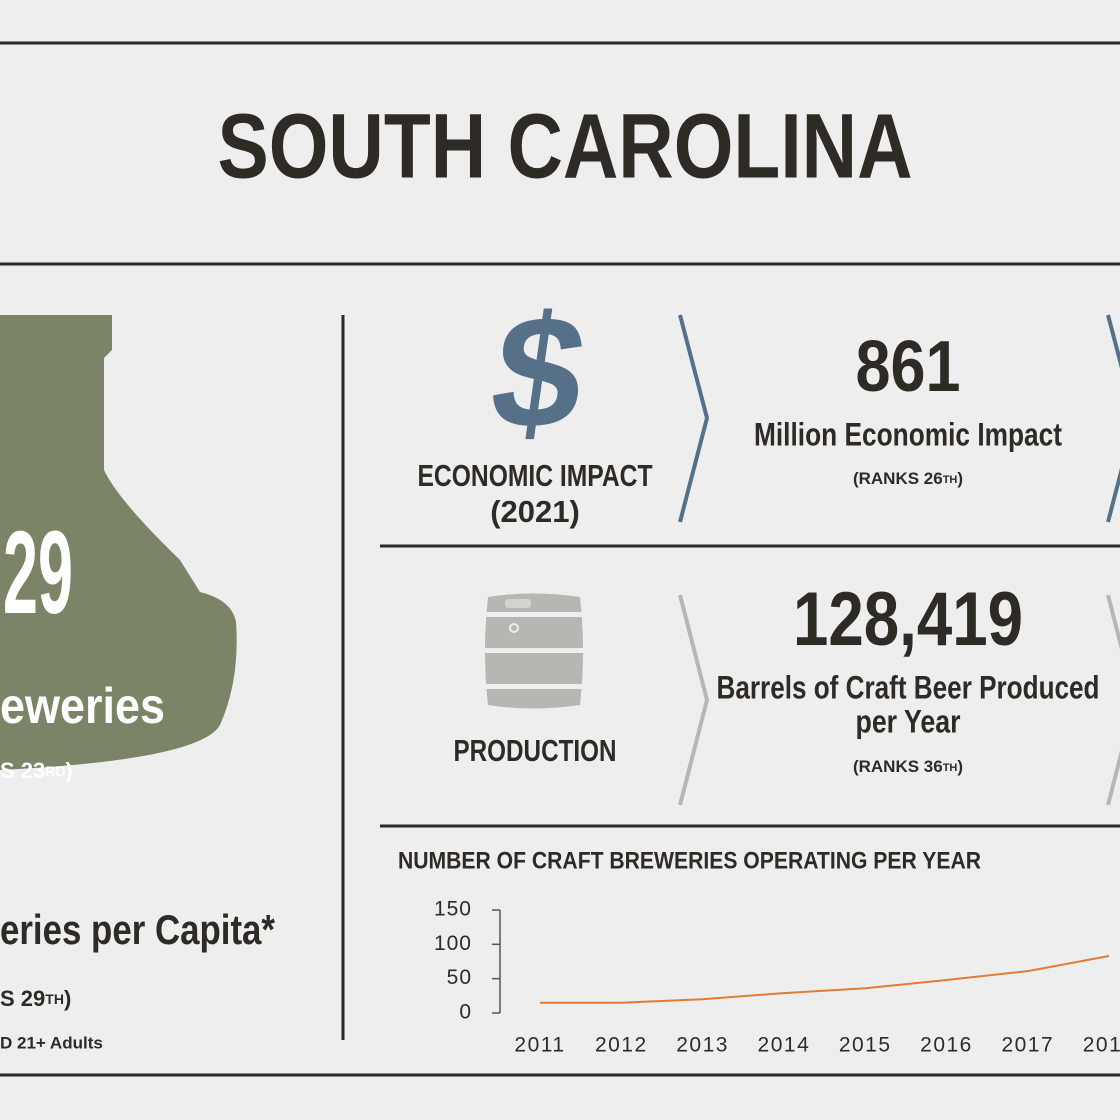 This screenshot has height=1120, width=1120. I want to click on production-rank: (RANKS 36TH), so click(908, 766).